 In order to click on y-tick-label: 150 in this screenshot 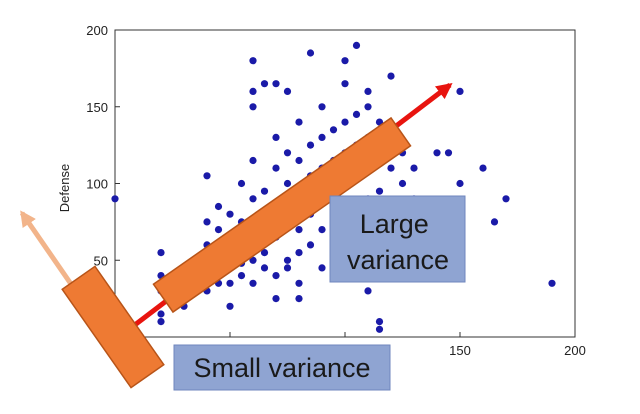, I will do `click(97, 107)`.